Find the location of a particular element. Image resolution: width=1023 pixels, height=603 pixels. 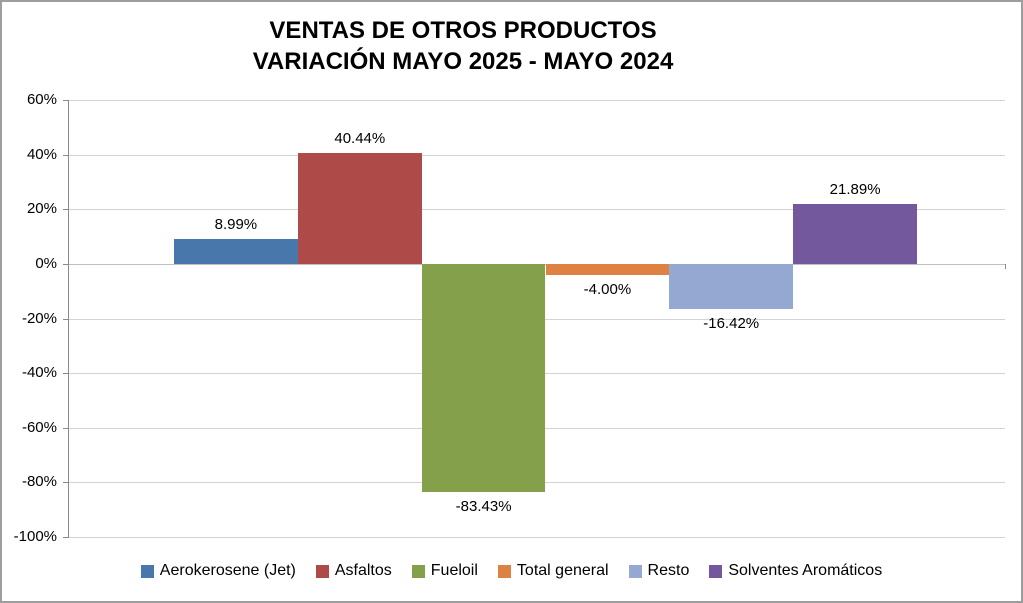

x-axis-end-tick is located at coordinates (1005, 266).